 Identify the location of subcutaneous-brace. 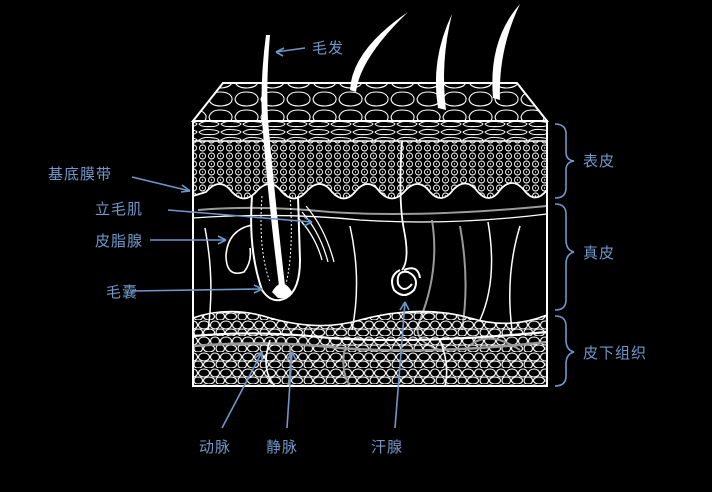
(564, 351).